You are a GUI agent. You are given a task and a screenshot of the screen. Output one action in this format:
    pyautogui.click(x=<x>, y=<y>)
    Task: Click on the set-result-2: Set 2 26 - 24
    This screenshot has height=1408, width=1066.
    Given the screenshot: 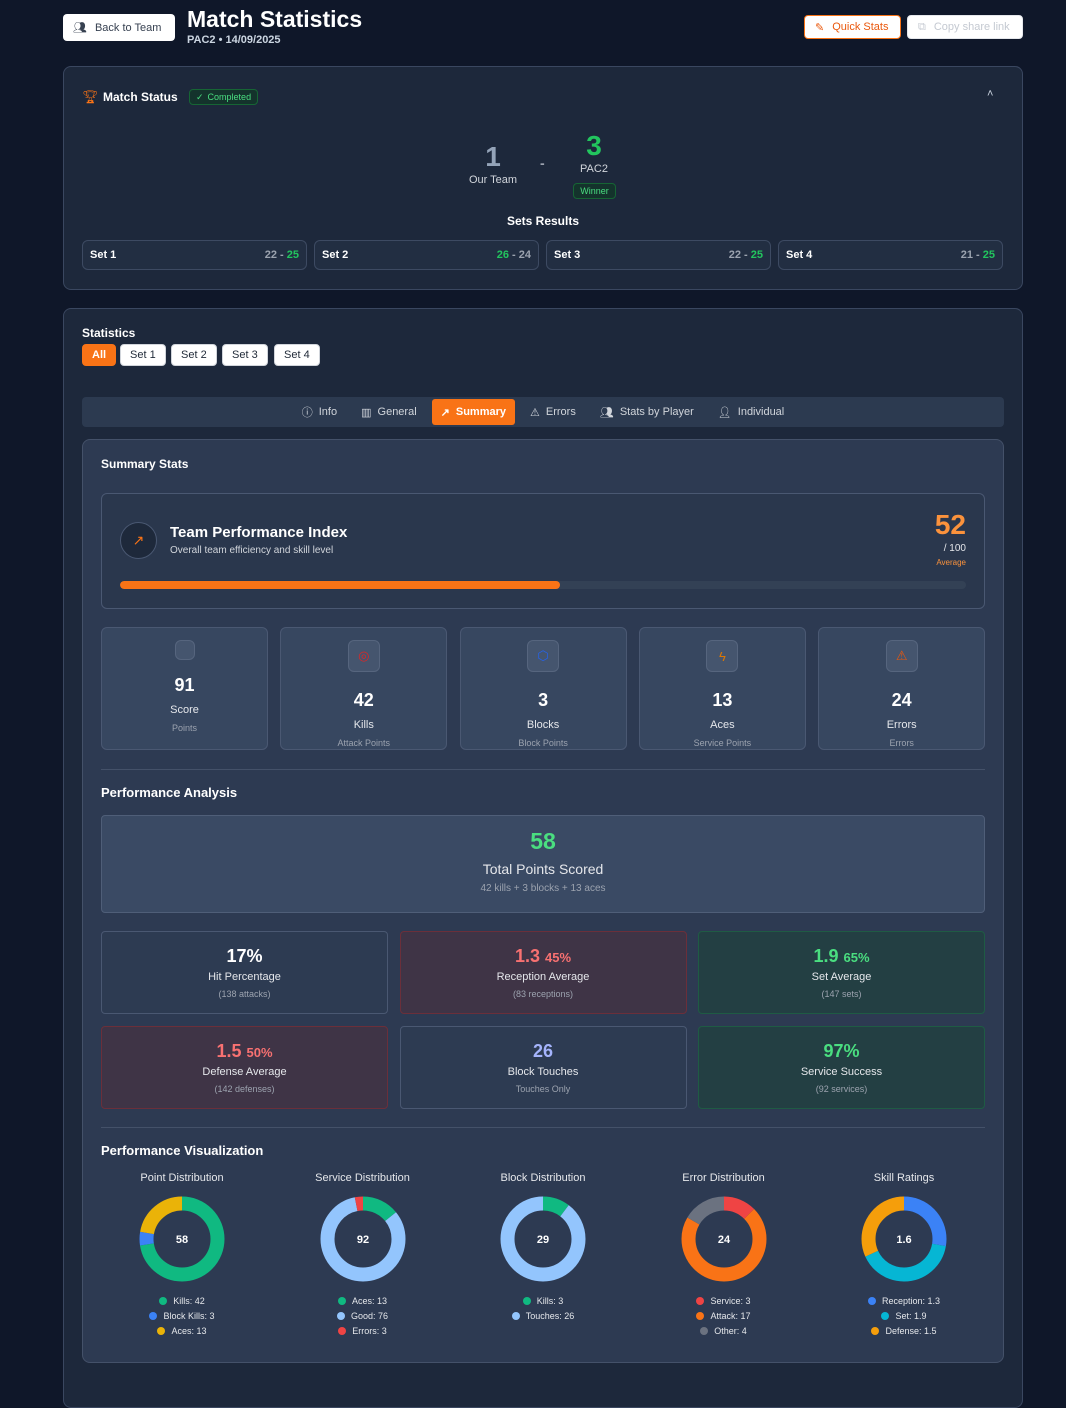 What is the action you would take?
    pyautogui.click(x=426, y=255)
    